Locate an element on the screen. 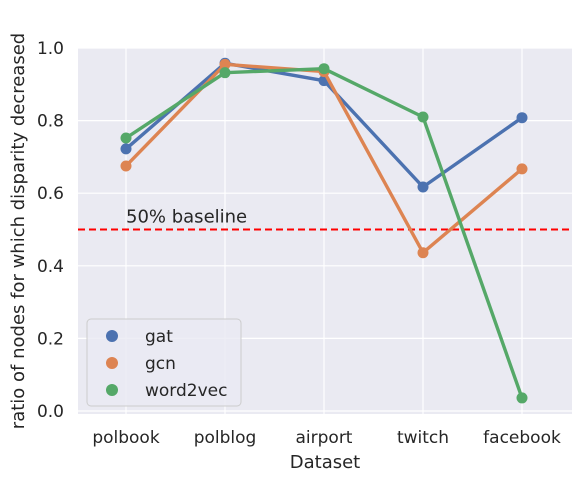  legend-label: gcn is located at coordinates (160, 364).